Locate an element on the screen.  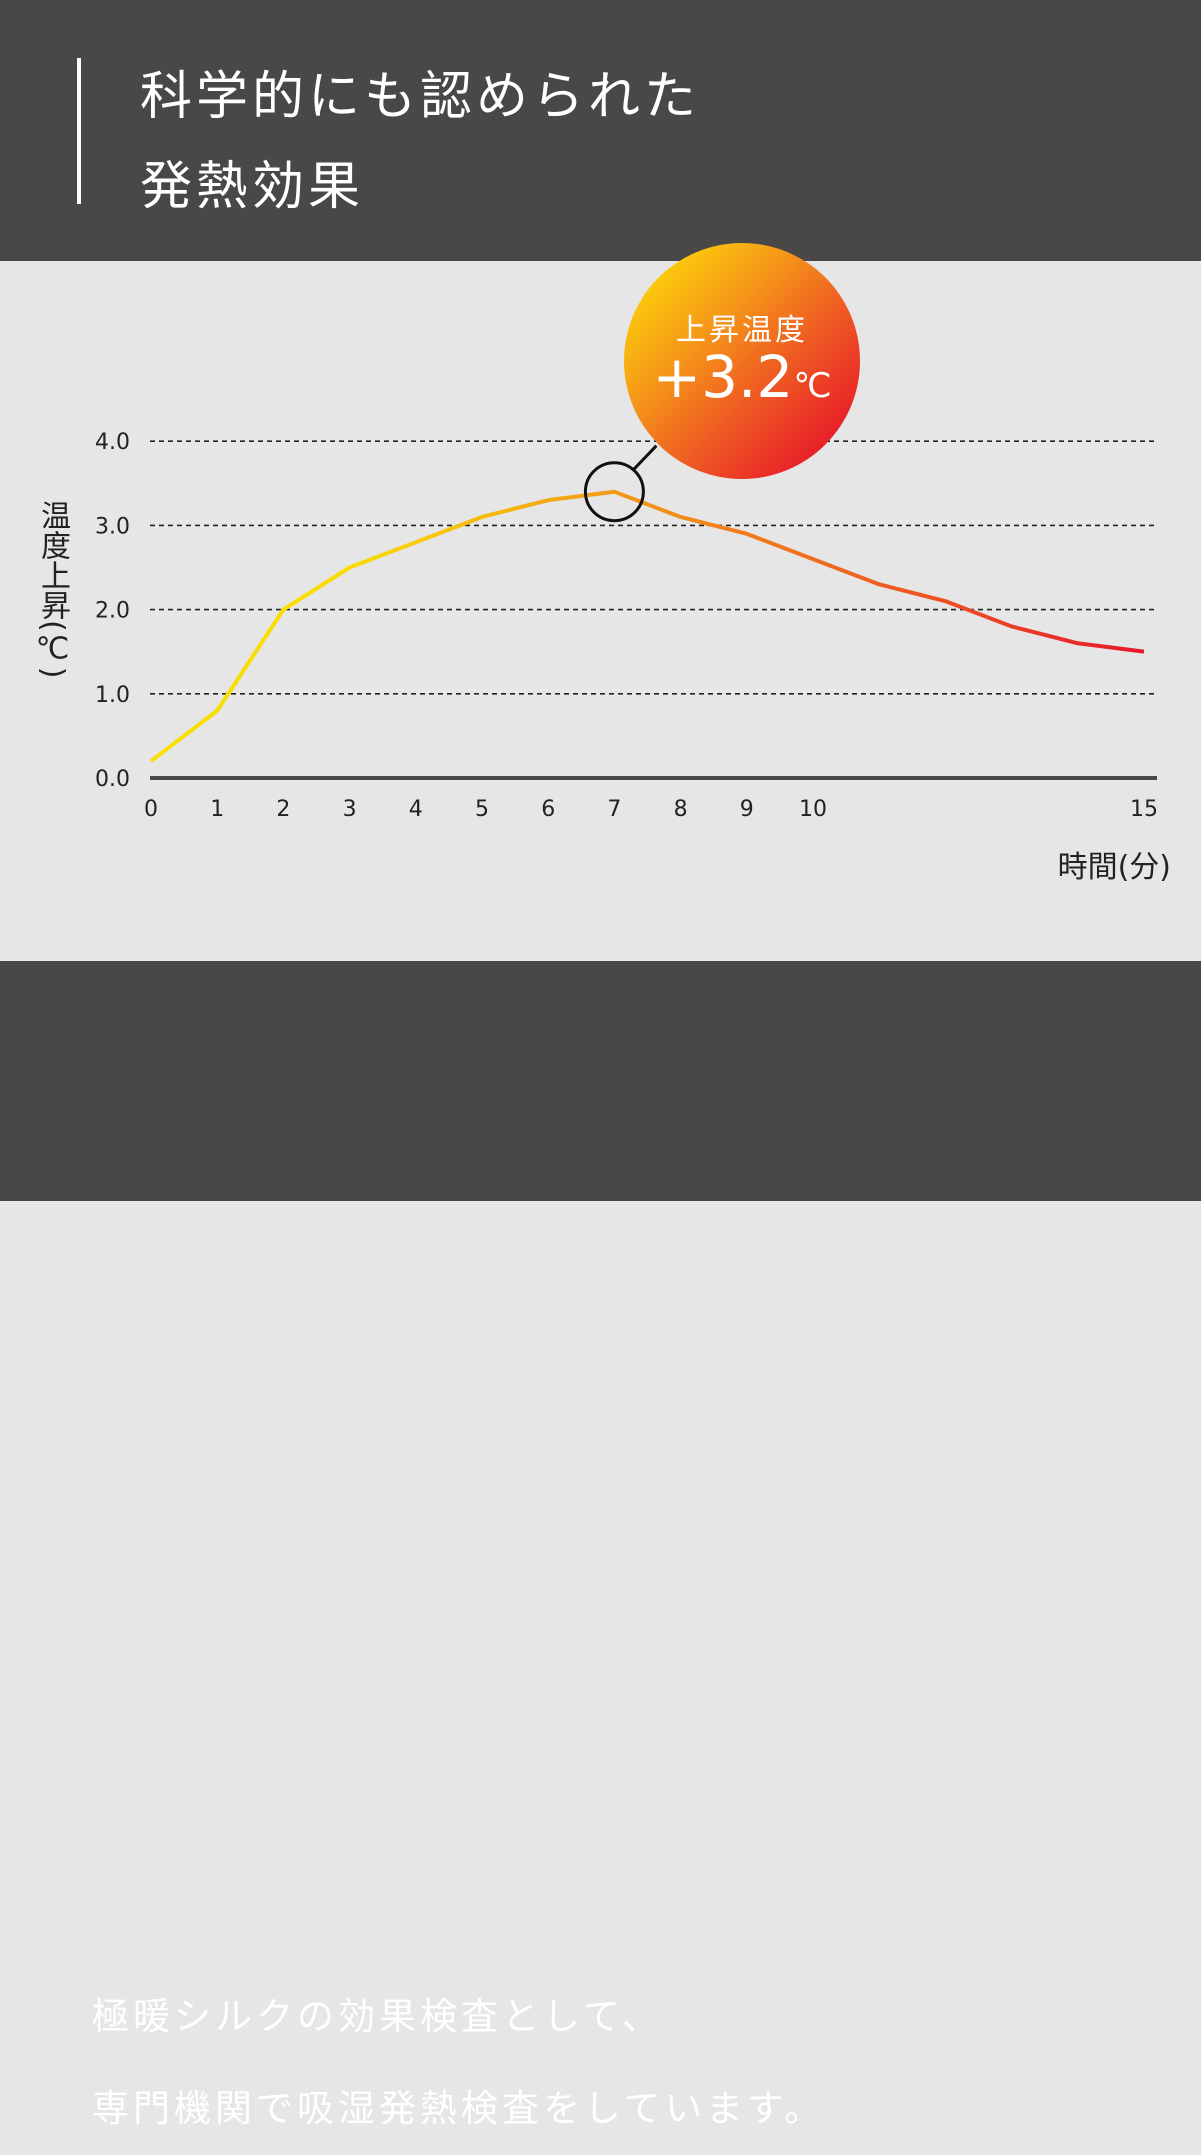
x-tick-label: 8 is located at coordinates (681, 809).